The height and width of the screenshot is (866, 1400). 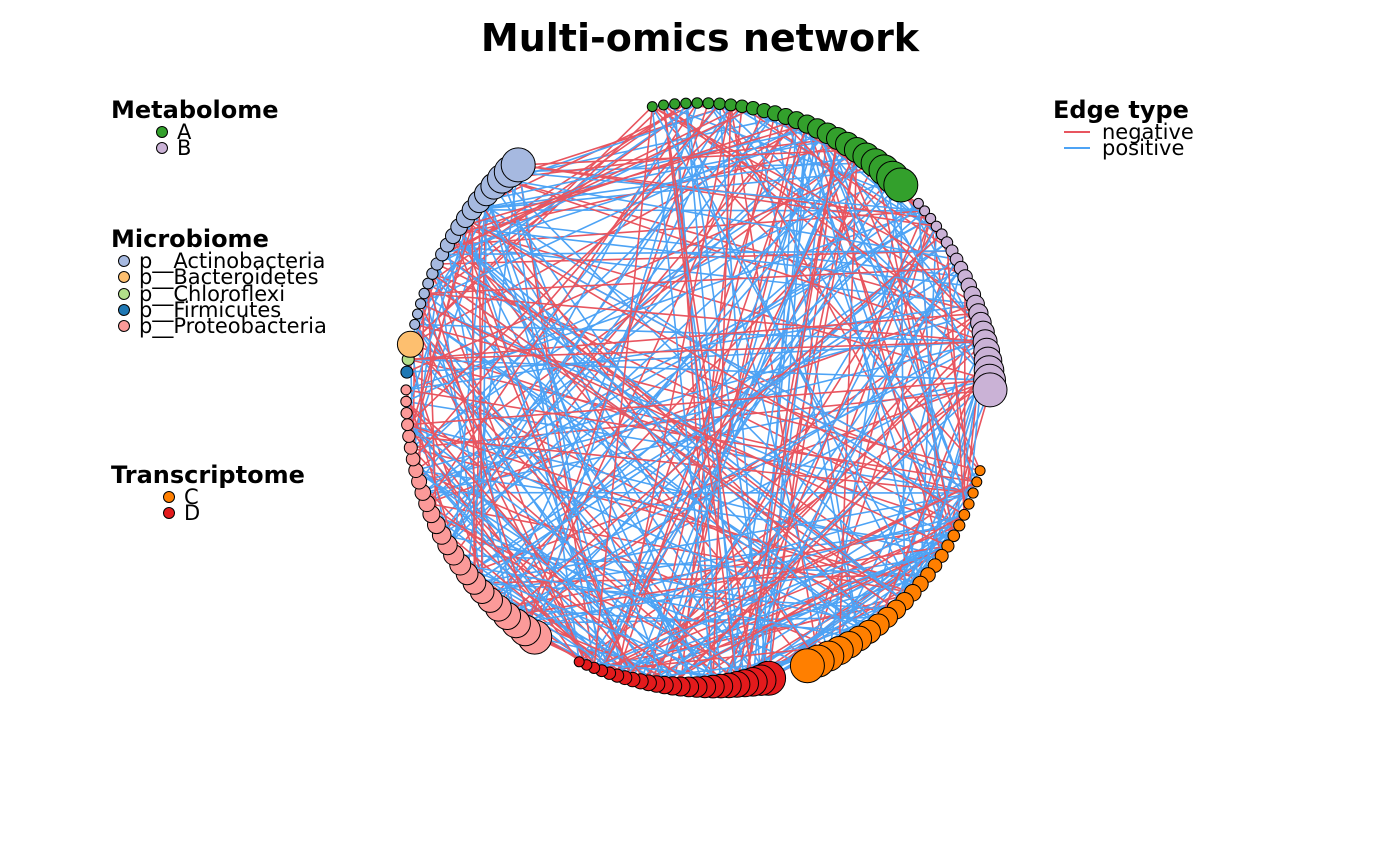 I want to click on legend-title: Transcriptome, so click(x=208, y=475).